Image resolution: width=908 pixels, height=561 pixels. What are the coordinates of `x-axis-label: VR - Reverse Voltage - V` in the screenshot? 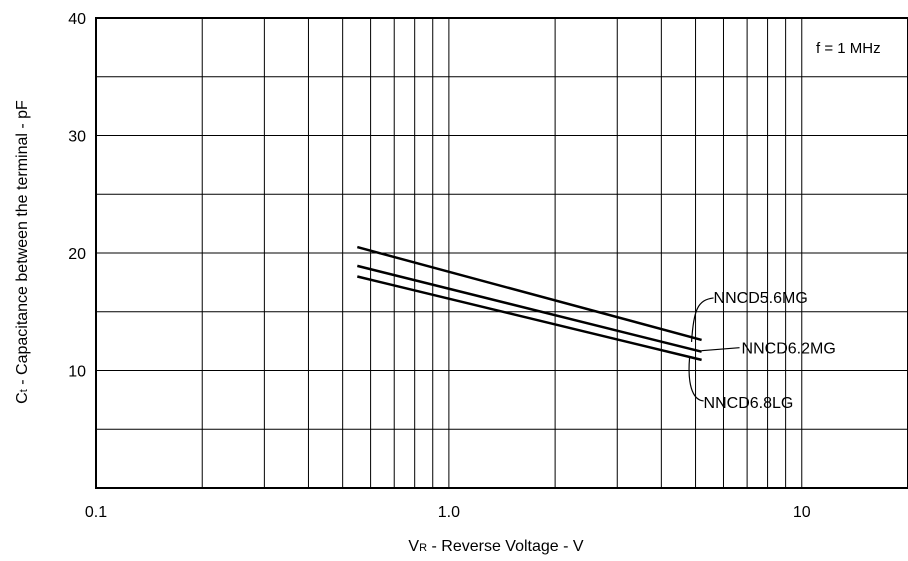 It's located at (495, 546).